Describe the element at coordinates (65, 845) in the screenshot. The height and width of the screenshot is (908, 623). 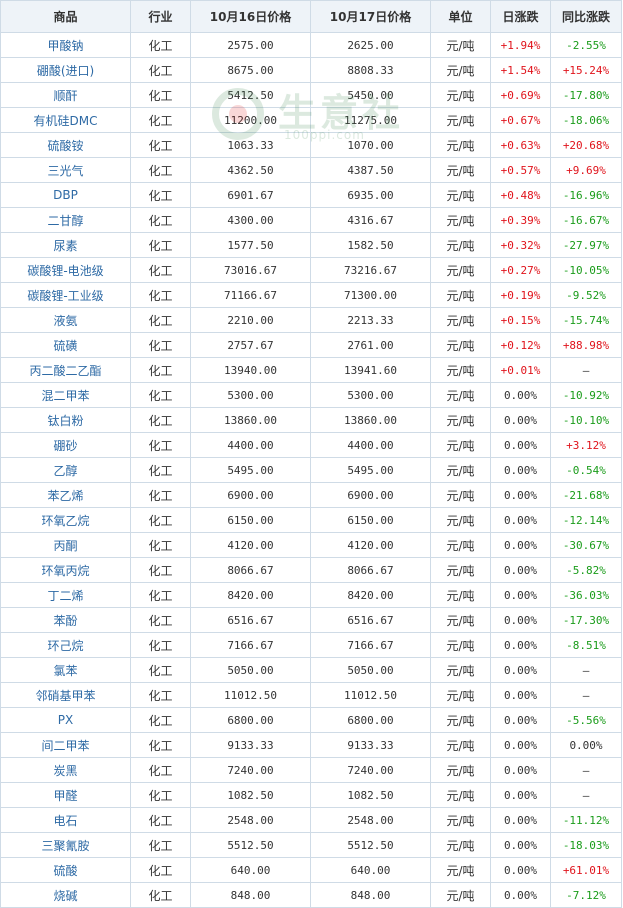
I see `row-name: 三聚氰胺` at that location.